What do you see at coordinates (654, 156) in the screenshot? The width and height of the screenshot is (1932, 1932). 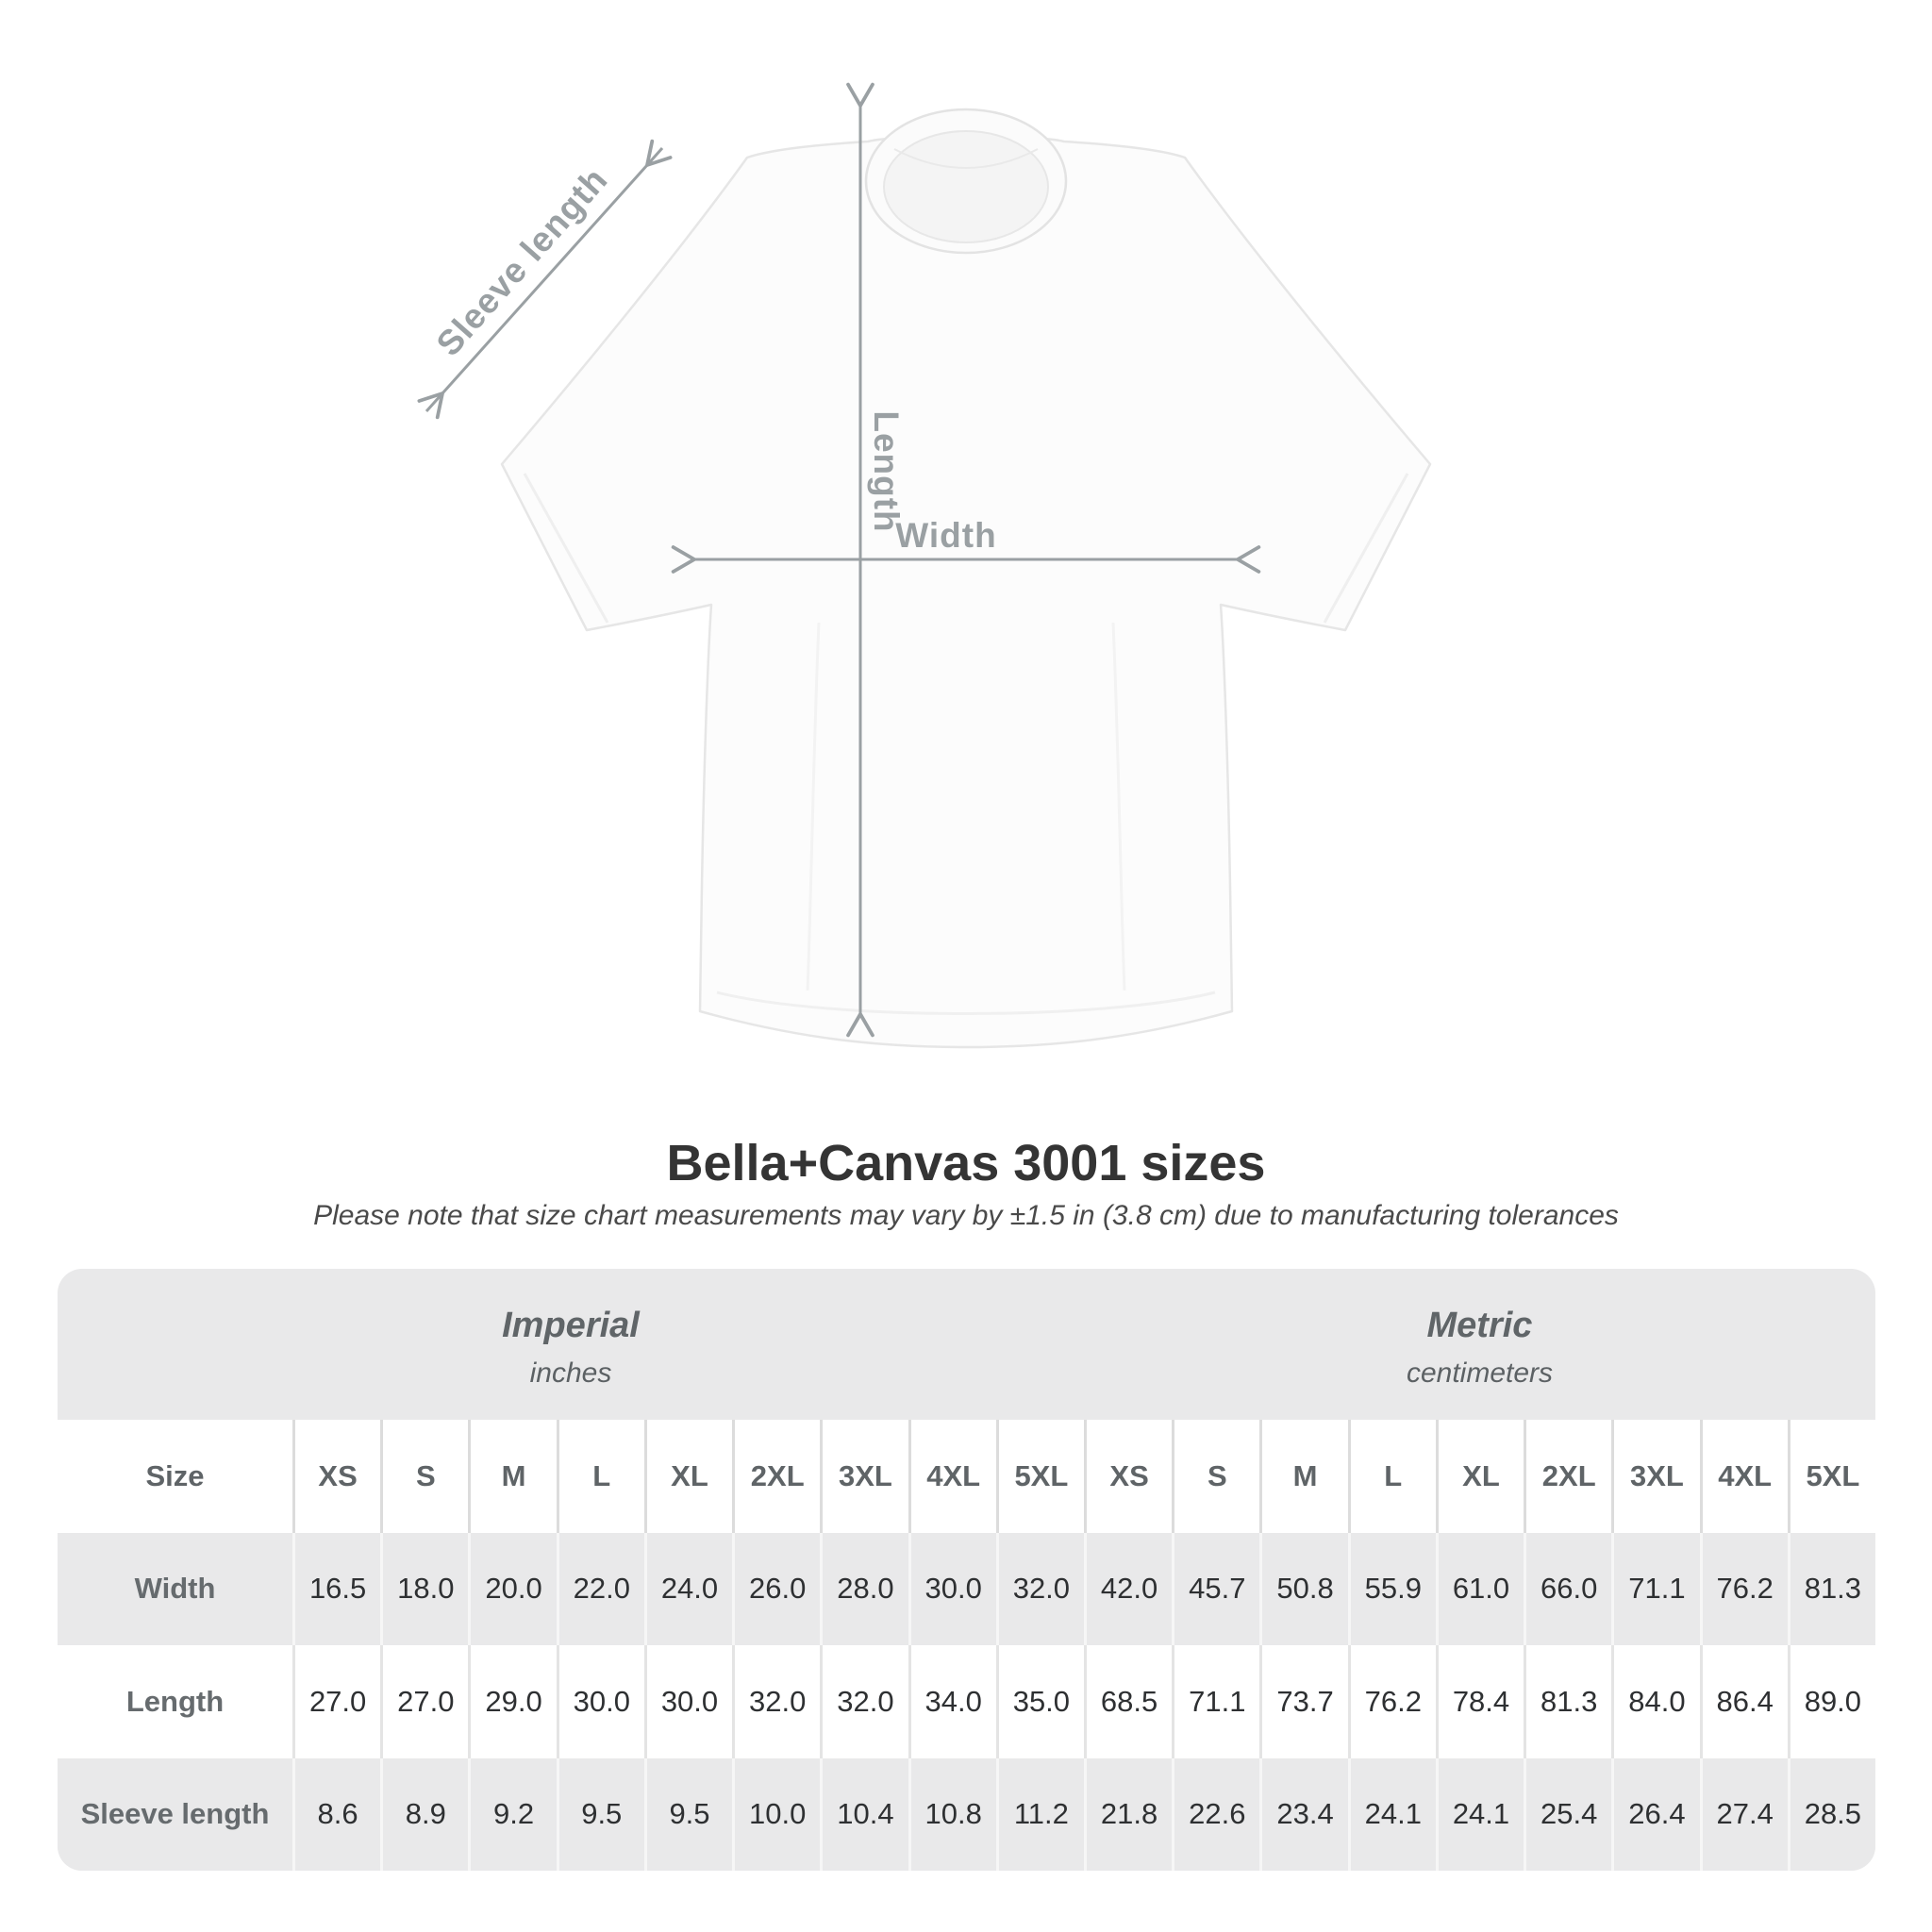 I see `sleeve-arrow-extension-top` at bounding box center [654, 156].